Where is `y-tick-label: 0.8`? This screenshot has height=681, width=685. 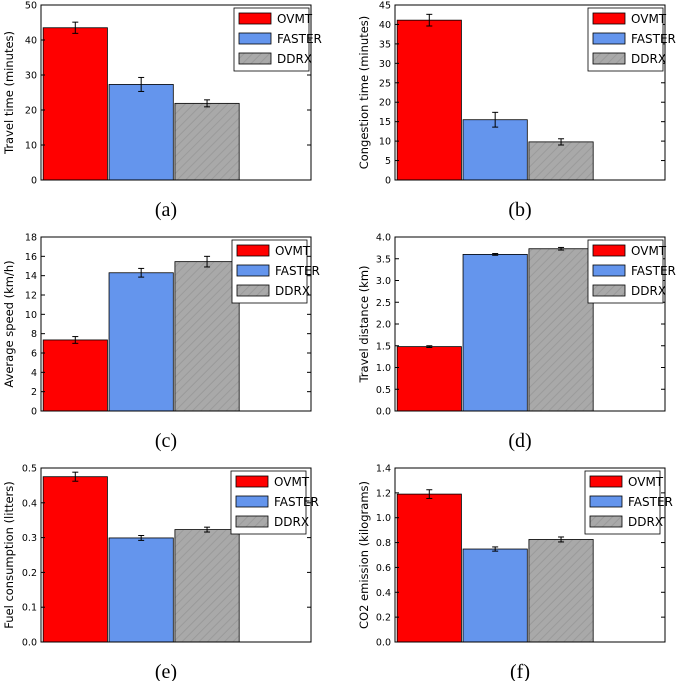
y-tick-label: 0.8 is located at coordinates (383, 543).